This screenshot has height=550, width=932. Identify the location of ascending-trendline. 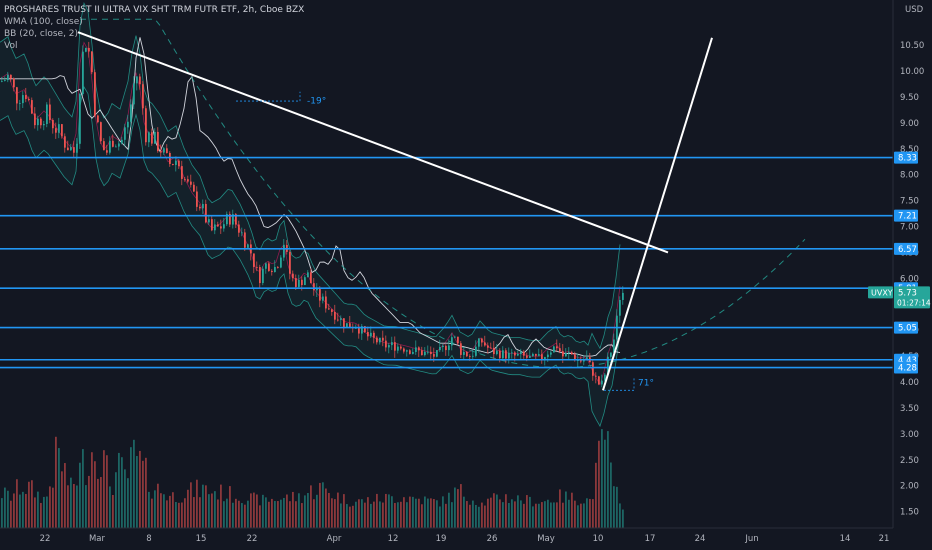
(657, 214).